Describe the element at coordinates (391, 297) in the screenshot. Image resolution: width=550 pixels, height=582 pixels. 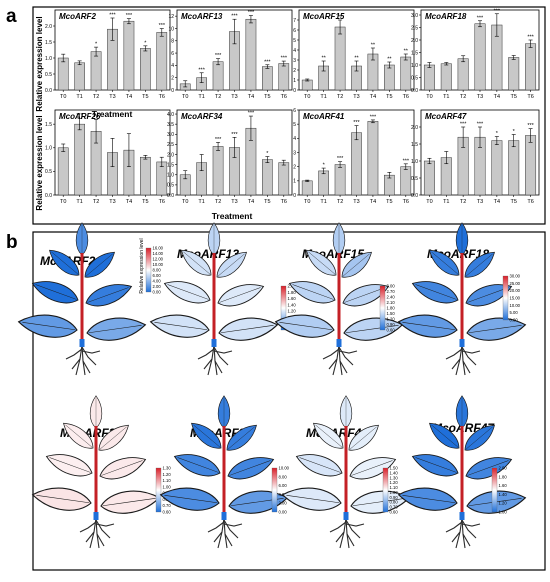
I see `legend-tick-label: 2.40` at that location.